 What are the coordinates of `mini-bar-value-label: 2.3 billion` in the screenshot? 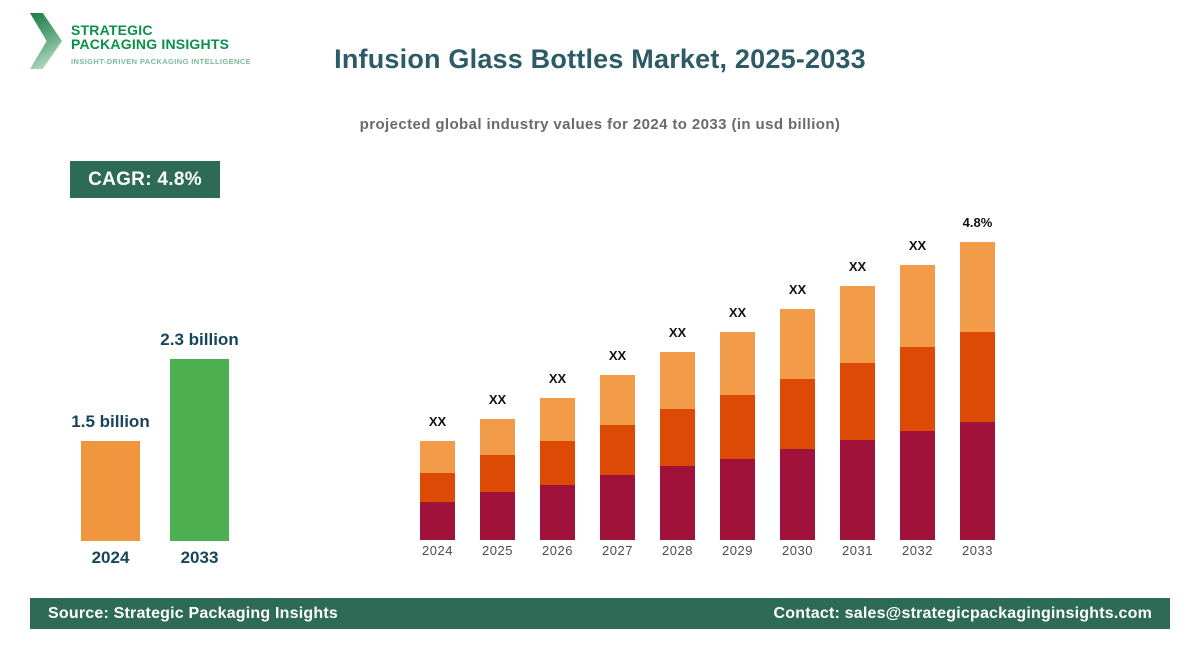 It's located at (199, 339).